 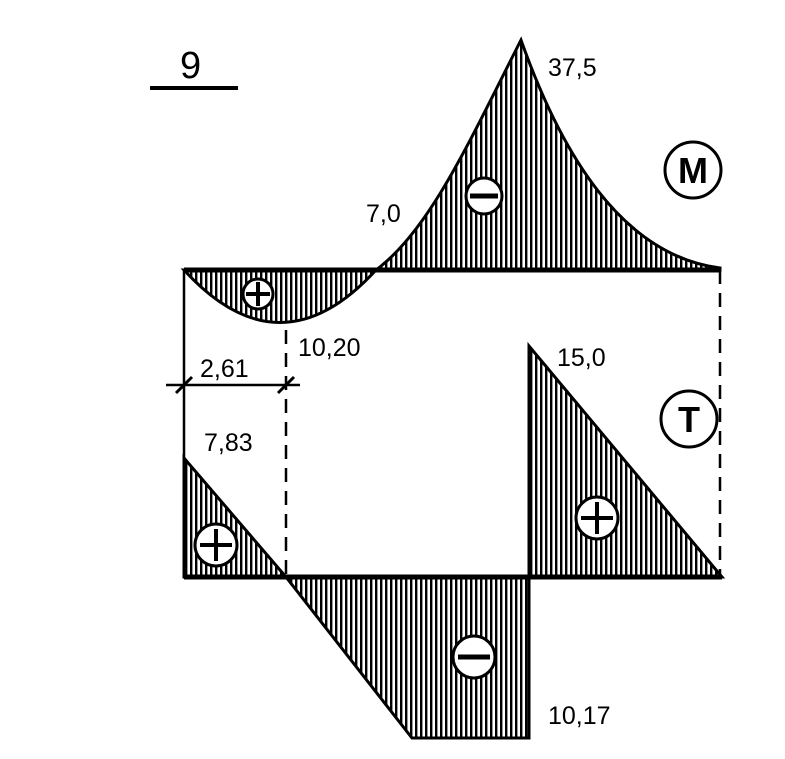 What do you see at coordinates (280, 296) in the screenshot?
I see `moment-sag-area` at bounding box center [280, 296].